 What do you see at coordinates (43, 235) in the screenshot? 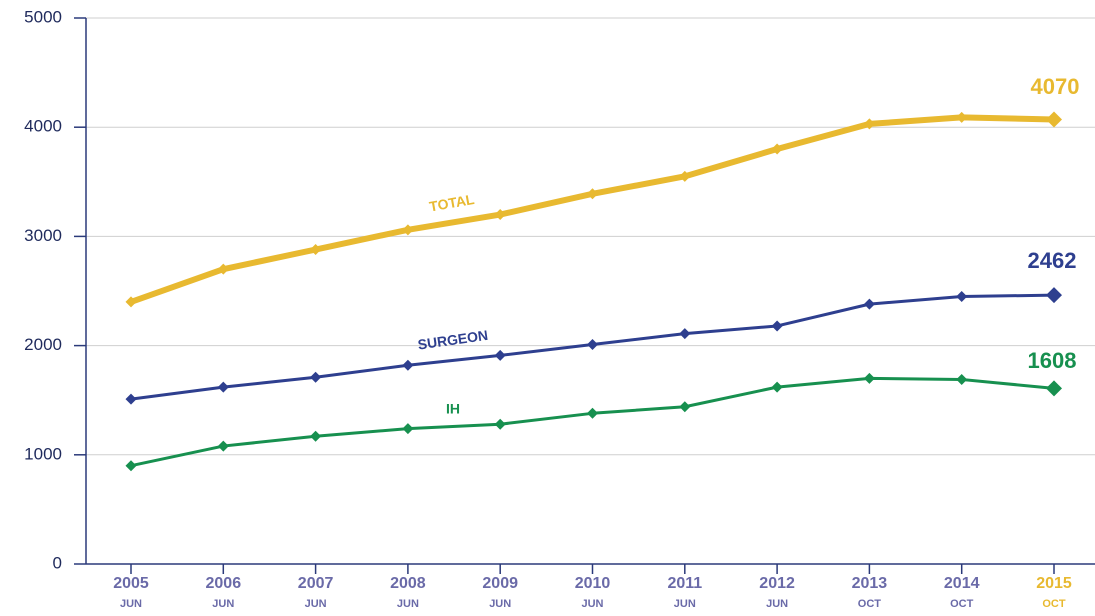
I see `y-tick-label: 3000` at bounding box center [43, 235].